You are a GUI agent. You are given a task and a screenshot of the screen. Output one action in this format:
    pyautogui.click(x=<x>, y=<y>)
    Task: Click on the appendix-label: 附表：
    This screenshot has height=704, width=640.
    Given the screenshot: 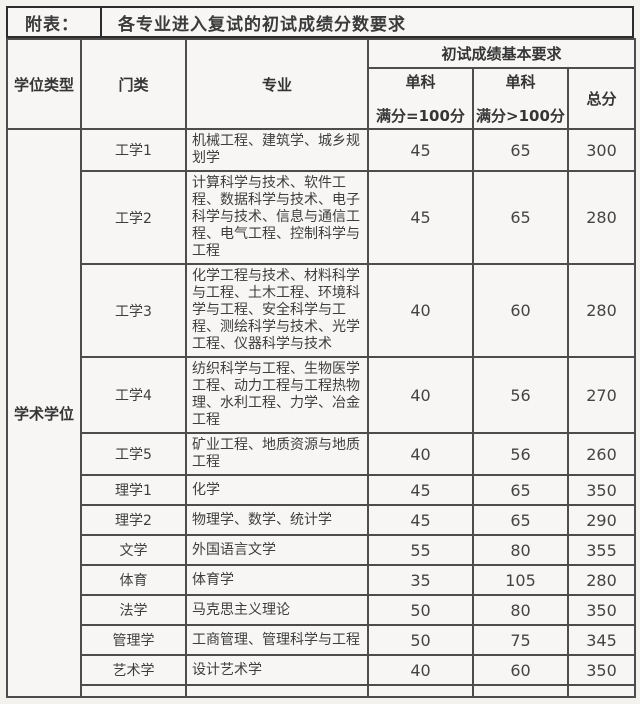 What is the action you would take?
    pyautogui.click(x=55, y=22)
    